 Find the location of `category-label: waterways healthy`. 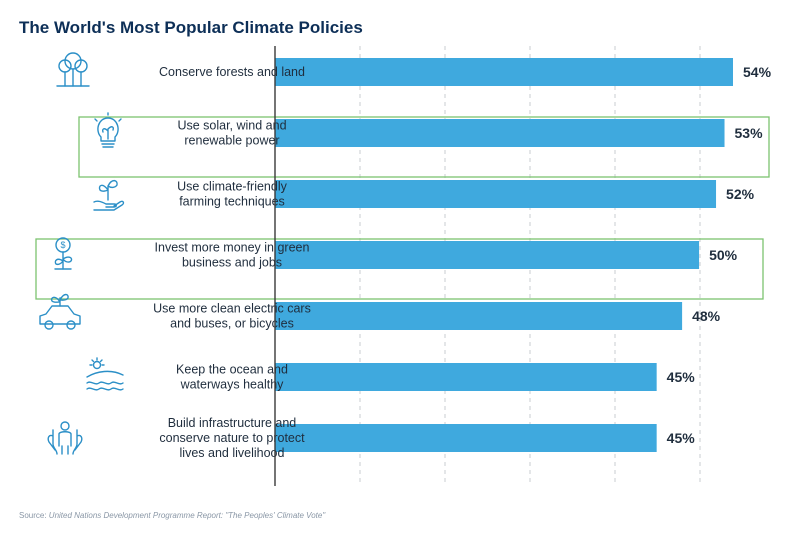

category-label: waterways healthy is located at coordinates (232, 385).